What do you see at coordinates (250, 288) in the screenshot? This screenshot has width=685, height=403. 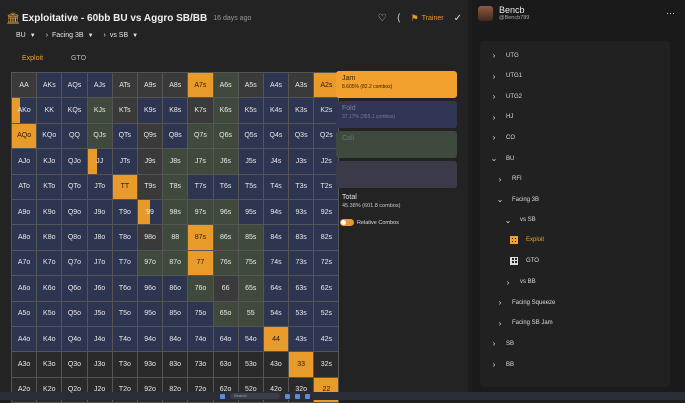 I see `hand-cell: 65s` at bounding box center [250, 288].